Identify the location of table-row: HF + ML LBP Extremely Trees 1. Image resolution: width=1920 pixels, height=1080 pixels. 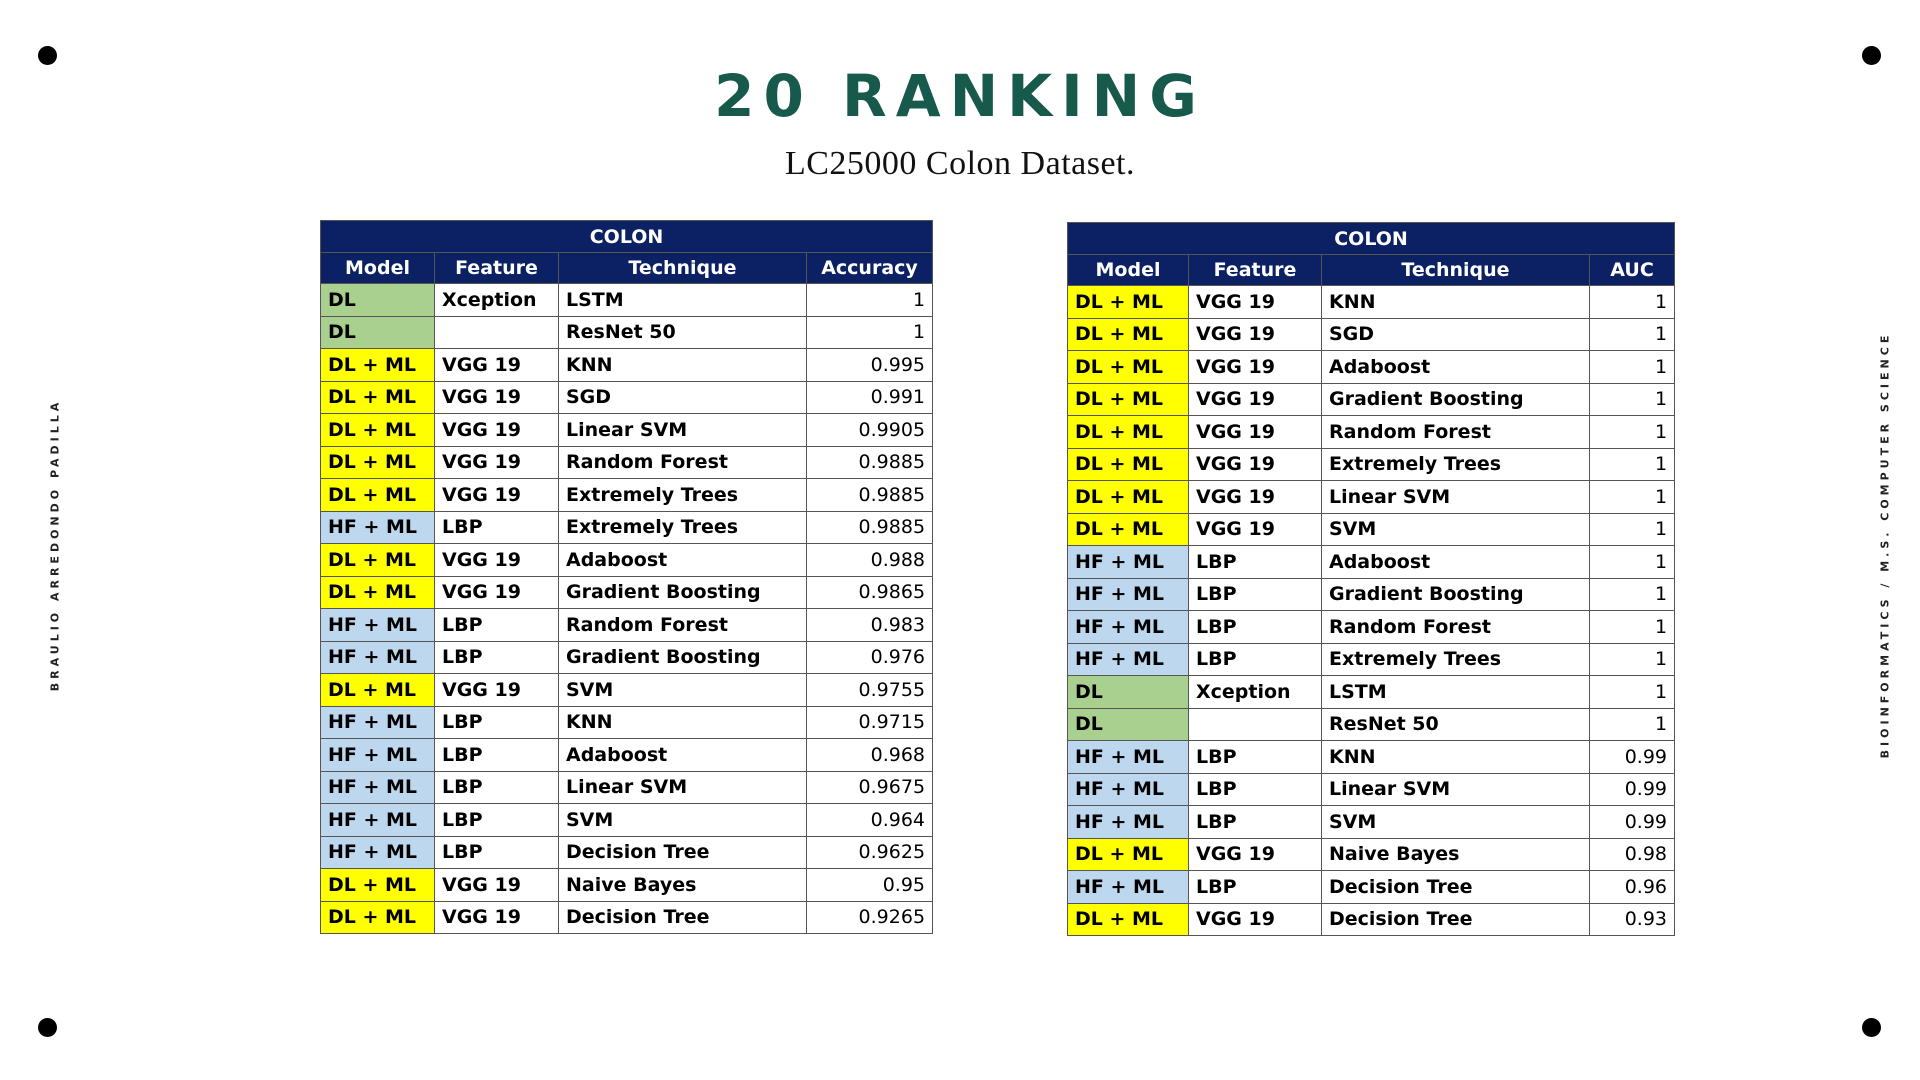
(1371, 659).